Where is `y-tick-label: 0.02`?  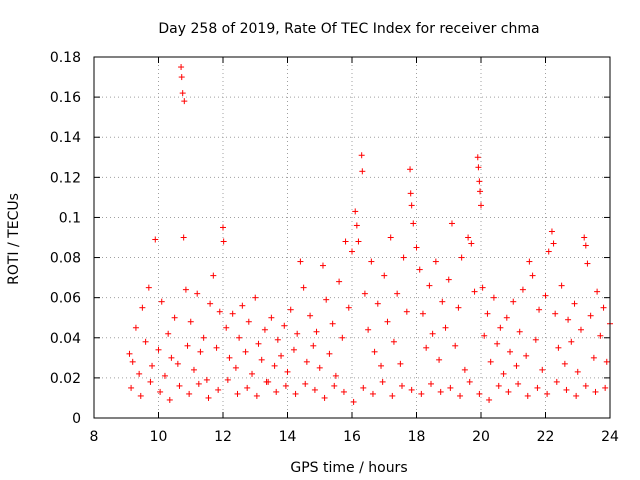 y-tick-label: 0.02 is located at coordinates (65, 379).